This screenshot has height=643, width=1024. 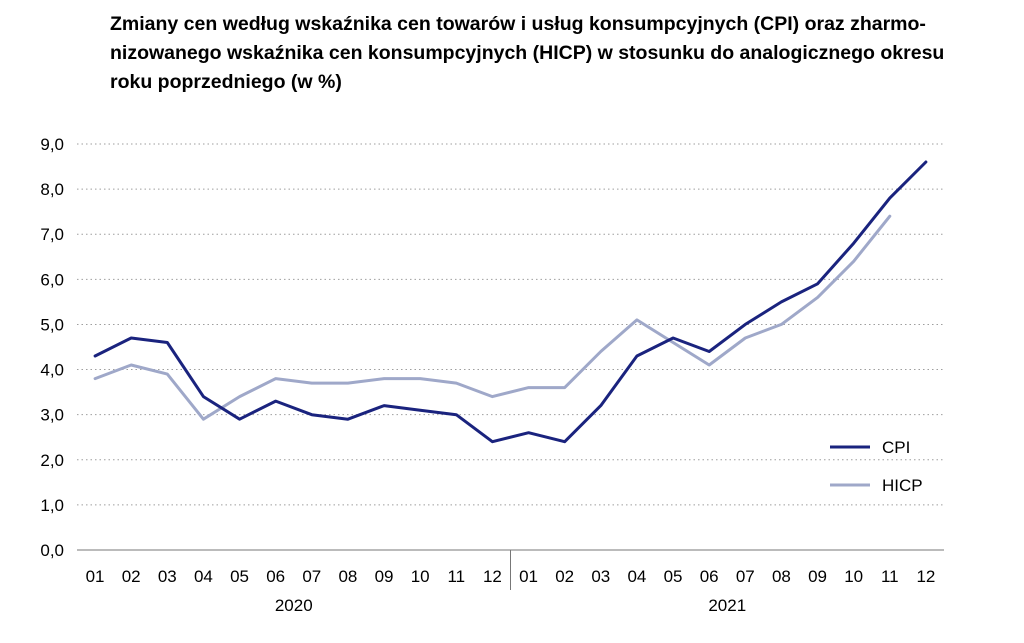 What do you see at coordinates (226, 82) in the screenshot?
I see `chart-title-line-3: roku poprzedniego (w %)` at bounding box center [226, 82].